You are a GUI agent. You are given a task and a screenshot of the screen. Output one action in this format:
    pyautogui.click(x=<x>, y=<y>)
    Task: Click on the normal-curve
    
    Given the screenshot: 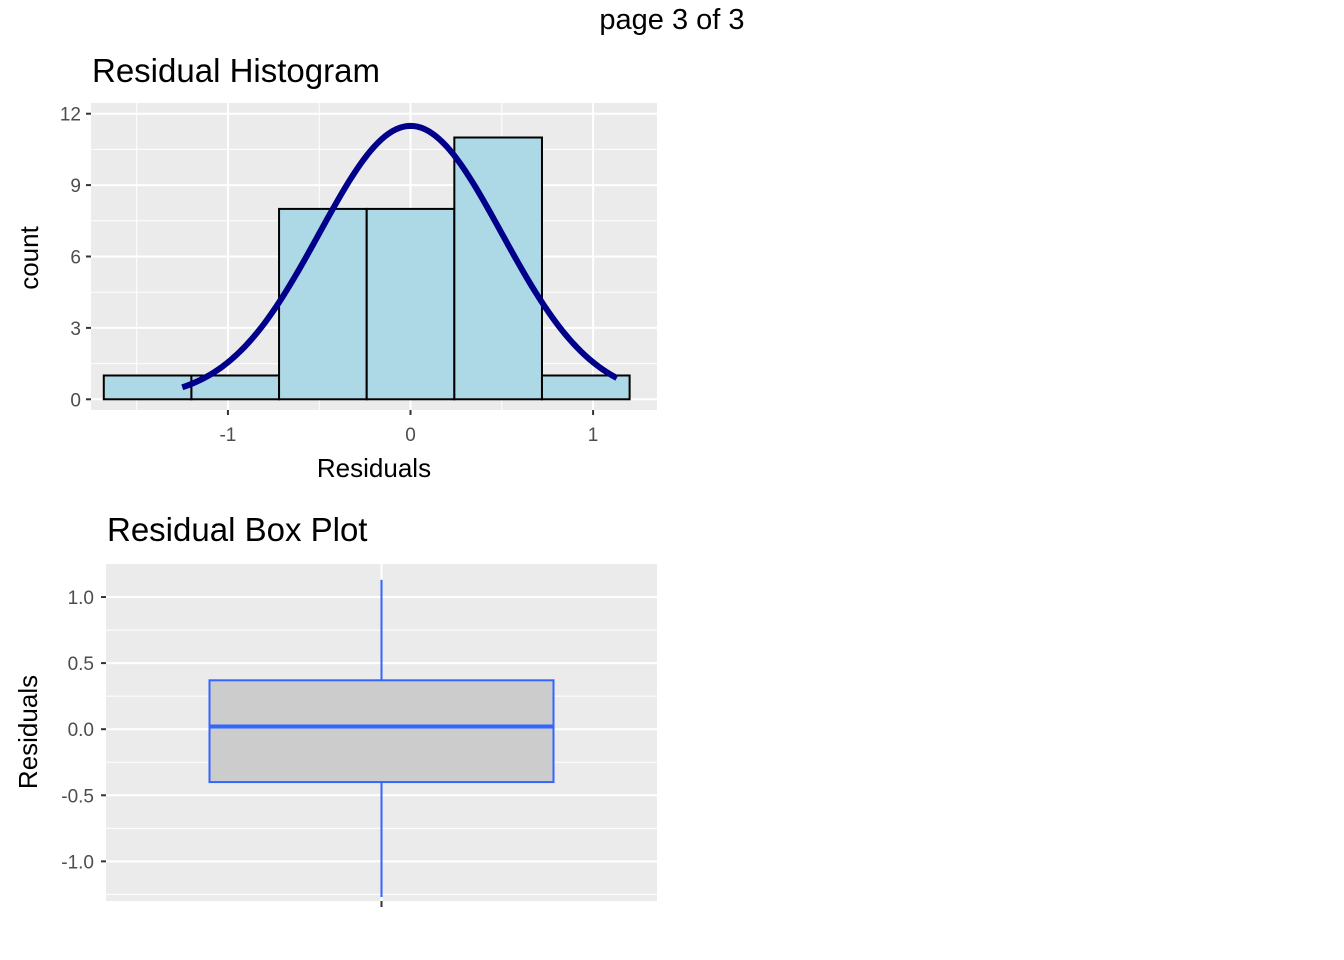 What is the action you would take?
    pyautogui.click(x=400, y=256)
    